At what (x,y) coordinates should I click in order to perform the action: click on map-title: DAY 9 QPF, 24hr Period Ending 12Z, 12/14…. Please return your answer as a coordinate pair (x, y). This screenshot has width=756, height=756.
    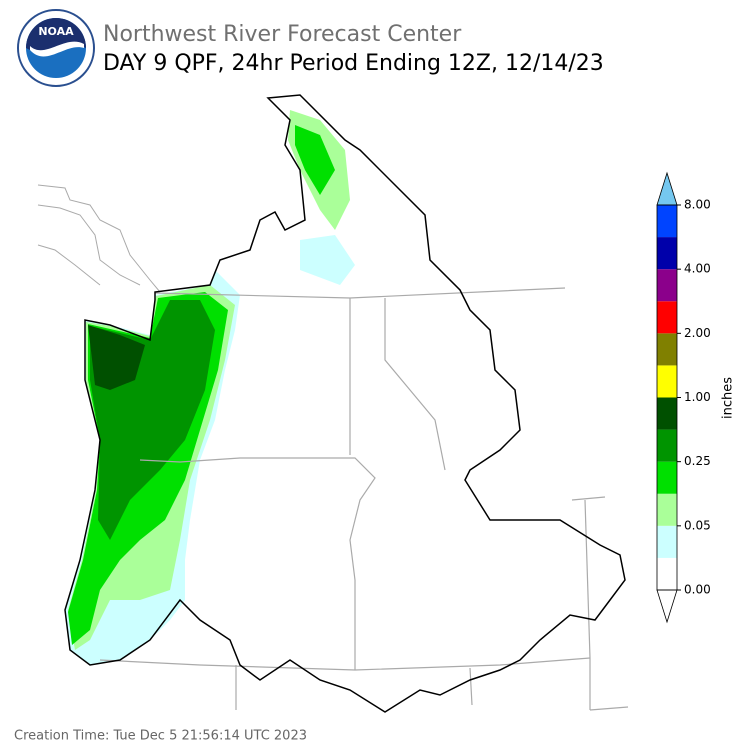
    Looking at the image, I should click on (353, 63).